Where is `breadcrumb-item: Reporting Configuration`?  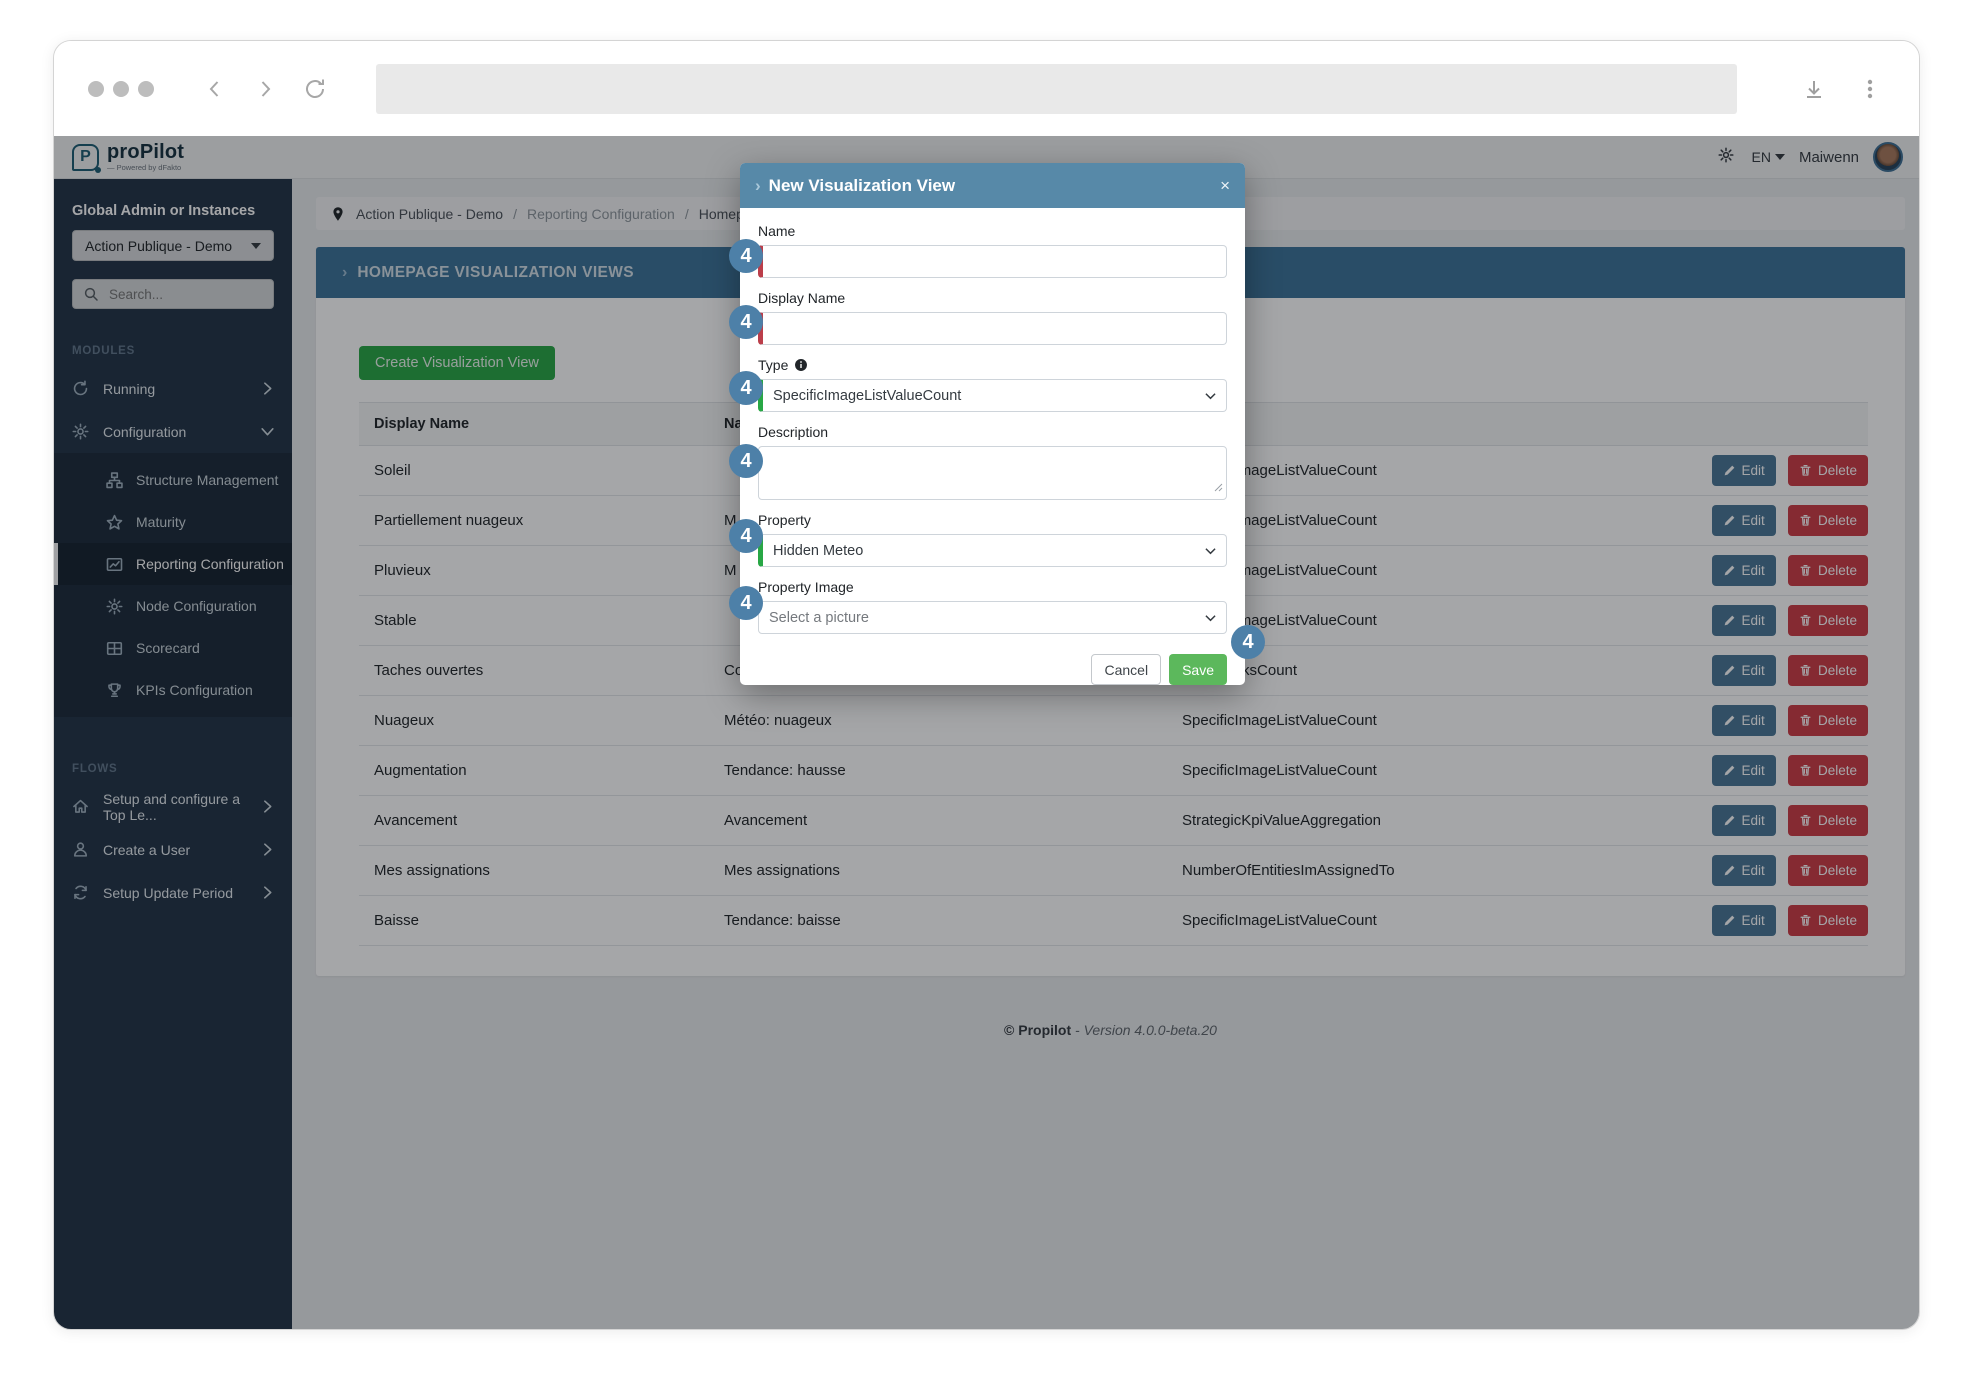 breadcrumb-item: Reporting Configuration is located at coordinates (600, 213).